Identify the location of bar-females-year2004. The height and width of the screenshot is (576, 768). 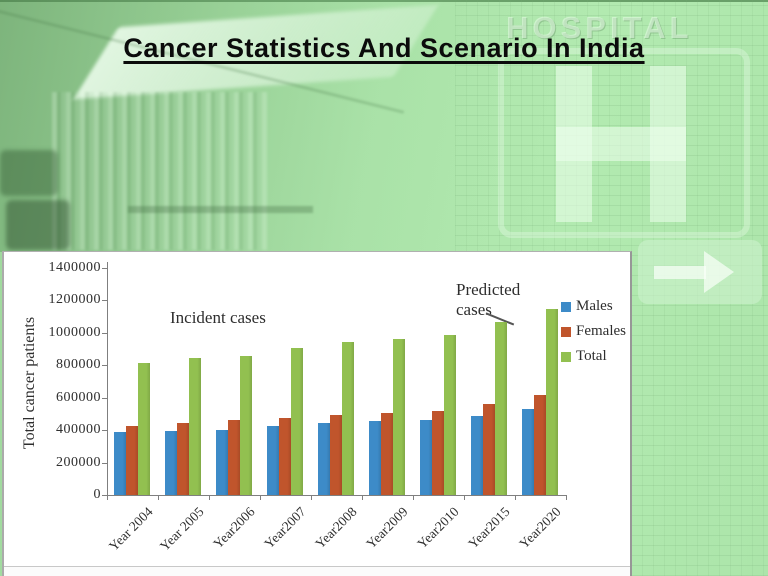
(132, 460).